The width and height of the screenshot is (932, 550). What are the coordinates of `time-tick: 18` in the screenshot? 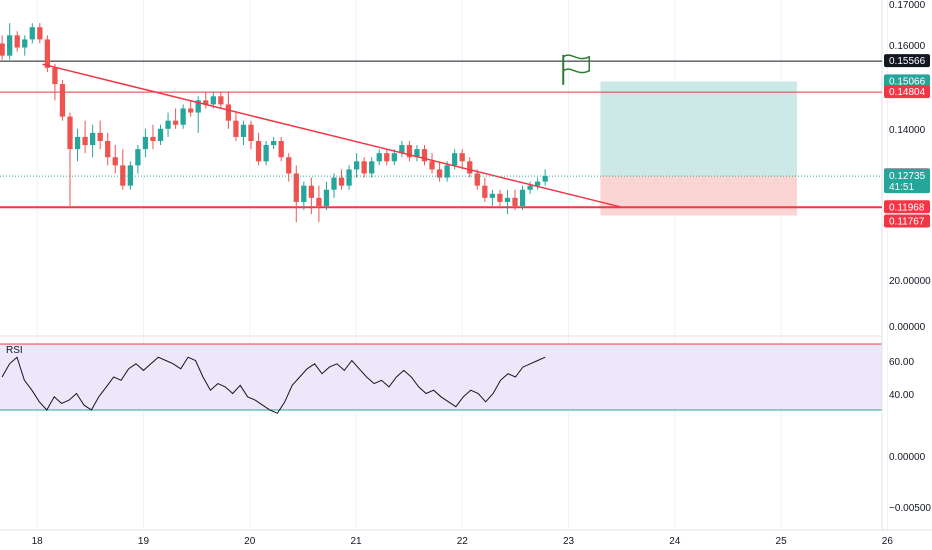 It's located at (38, 541).